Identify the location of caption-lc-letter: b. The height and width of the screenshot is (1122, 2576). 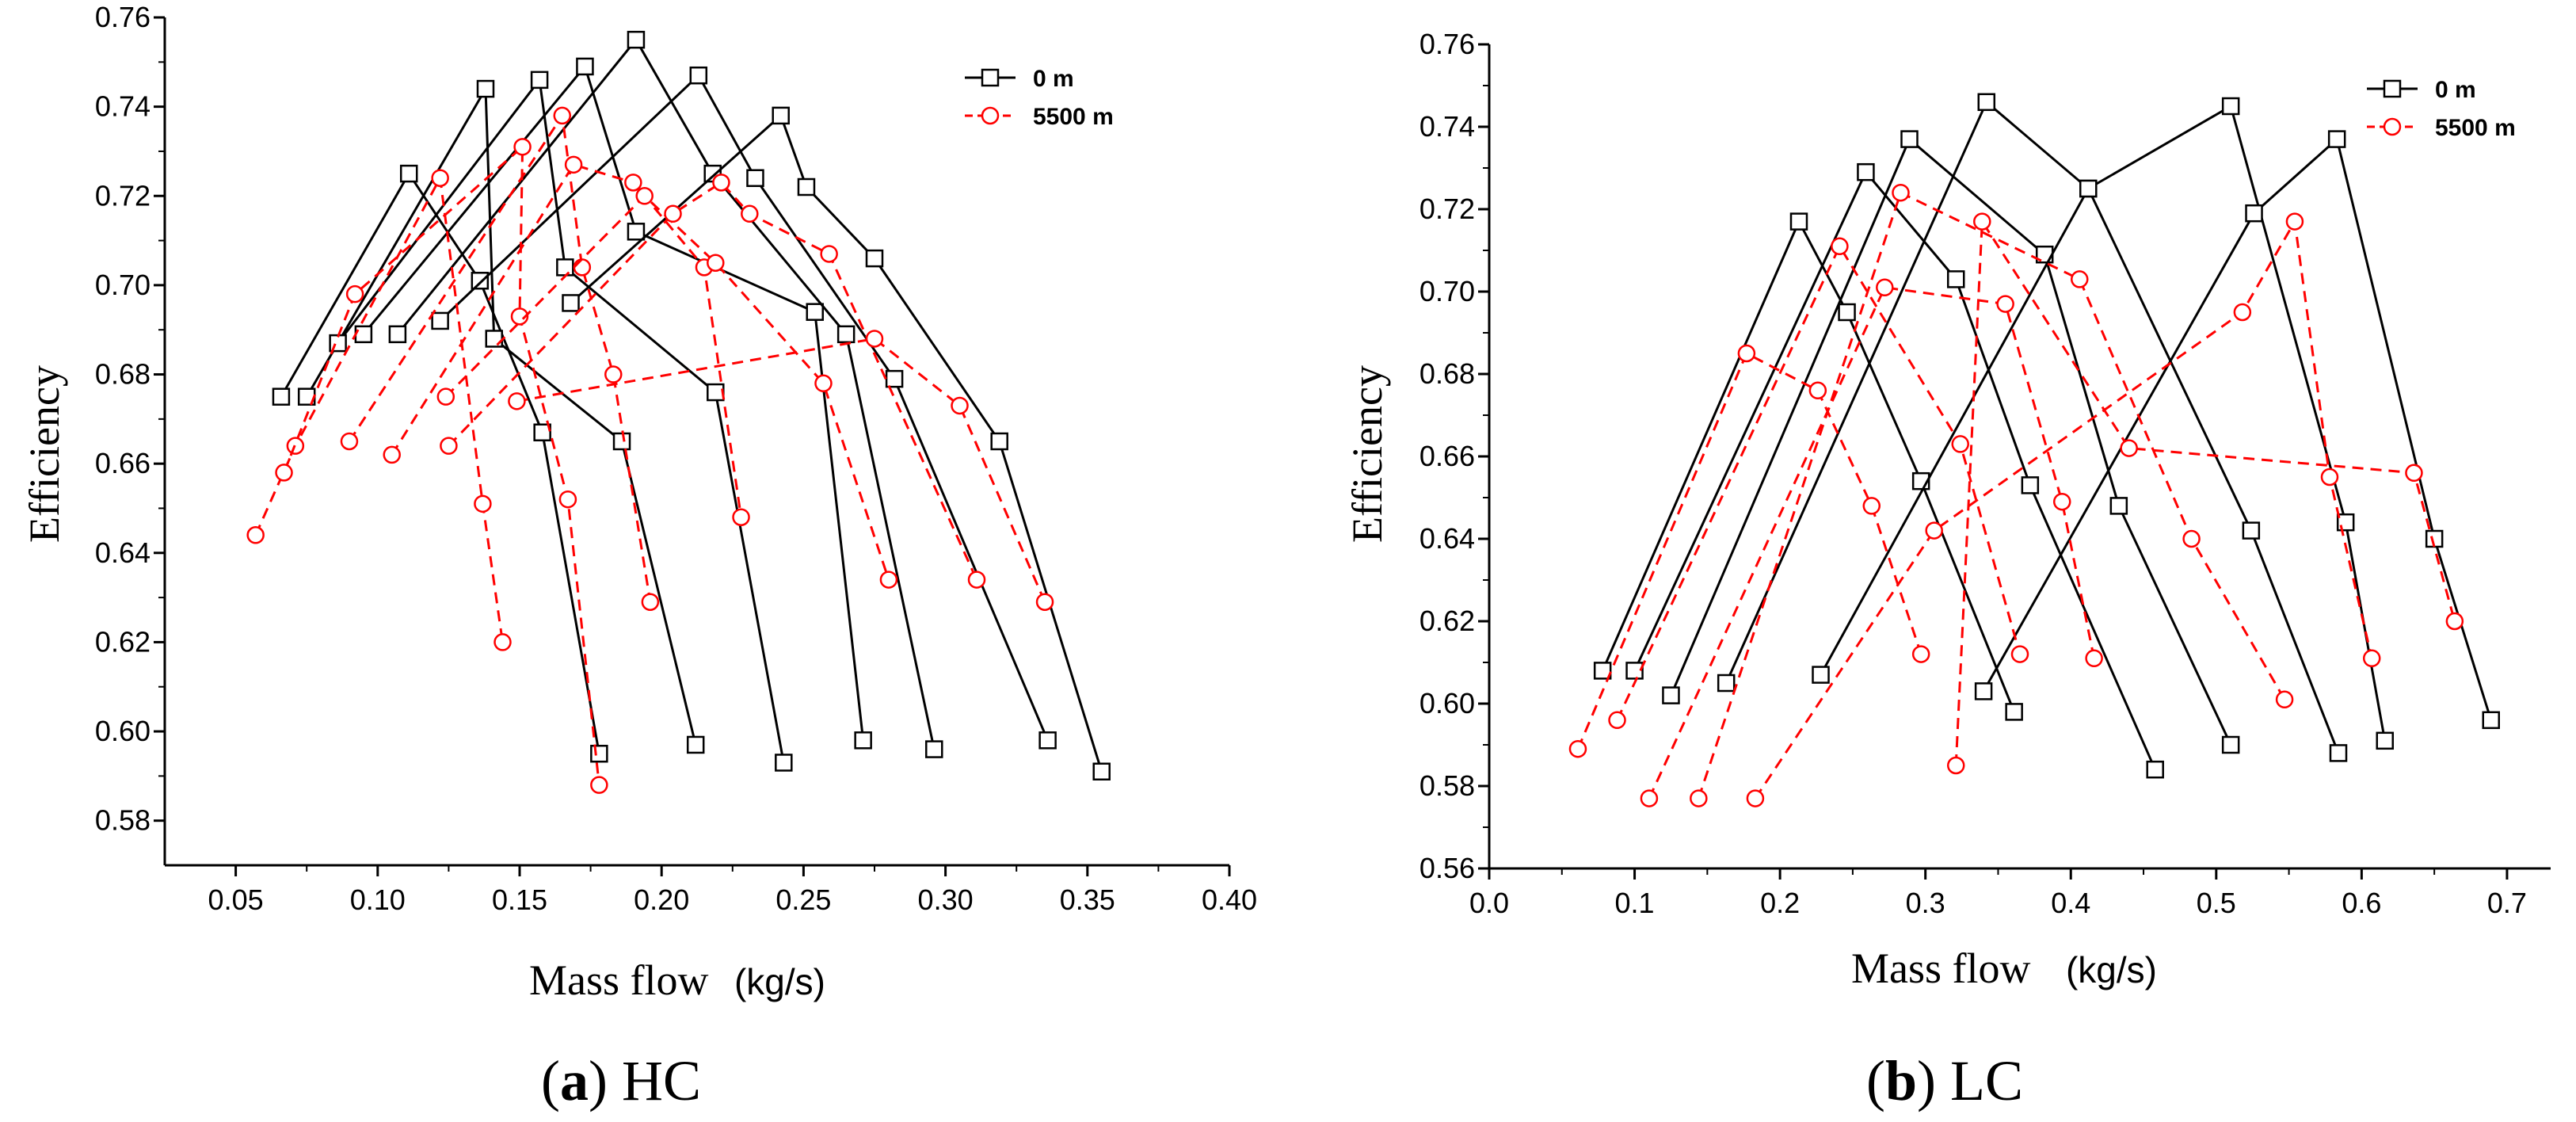
(1901, 1080).